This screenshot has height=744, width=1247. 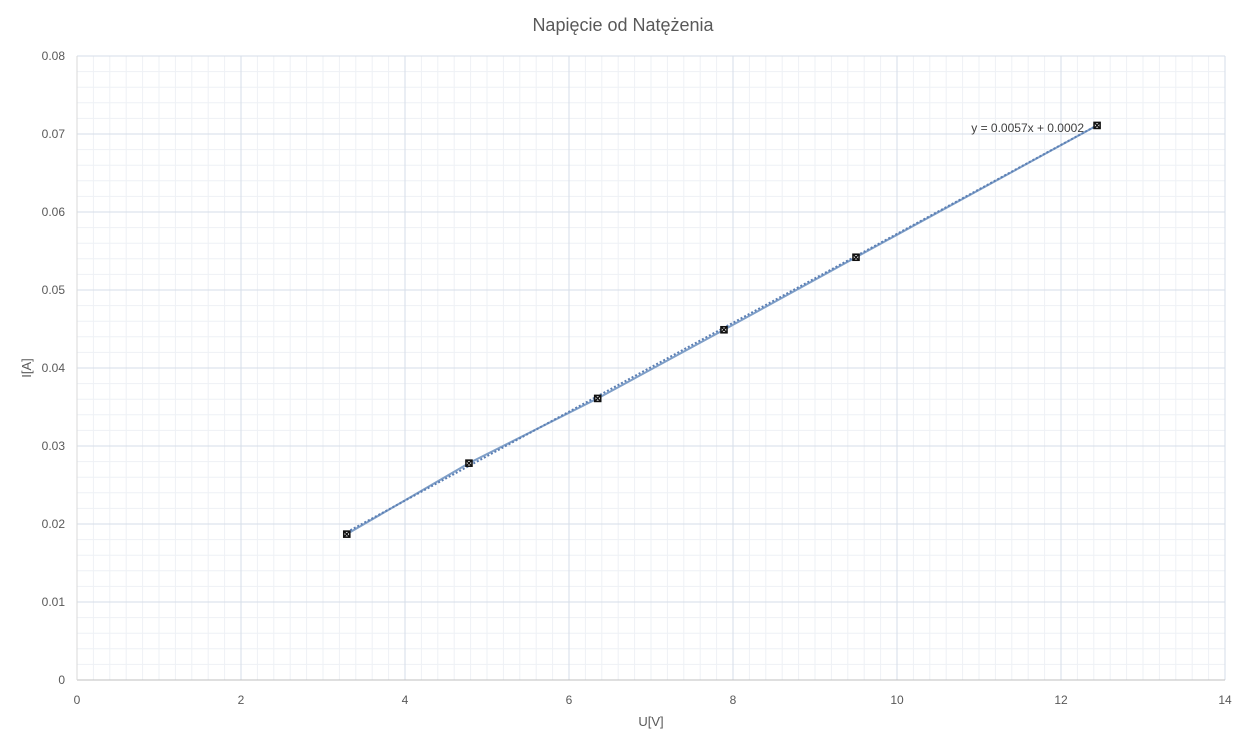 I want to click on y-tick-label: 0.04, so click(x=54, y=368).